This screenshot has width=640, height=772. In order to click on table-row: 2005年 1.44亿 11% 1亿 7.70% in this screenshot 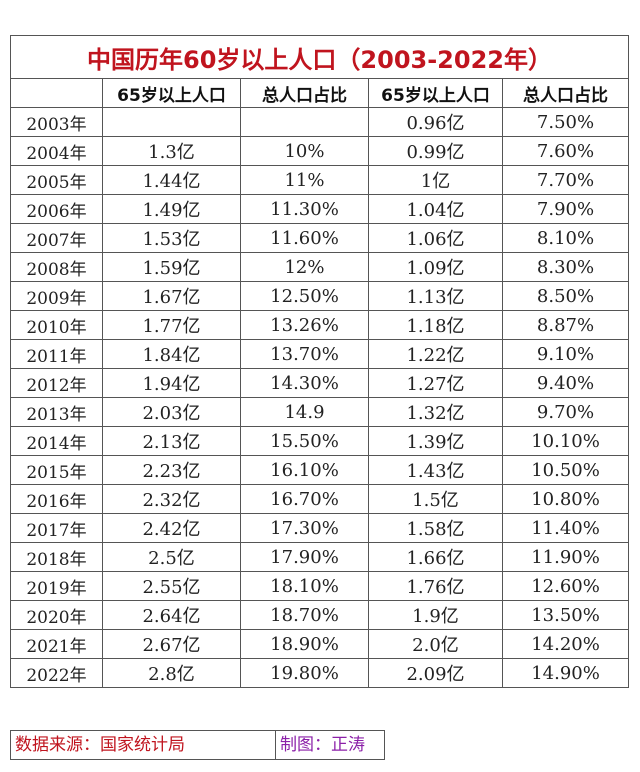, I will do `click(320, 180)`.